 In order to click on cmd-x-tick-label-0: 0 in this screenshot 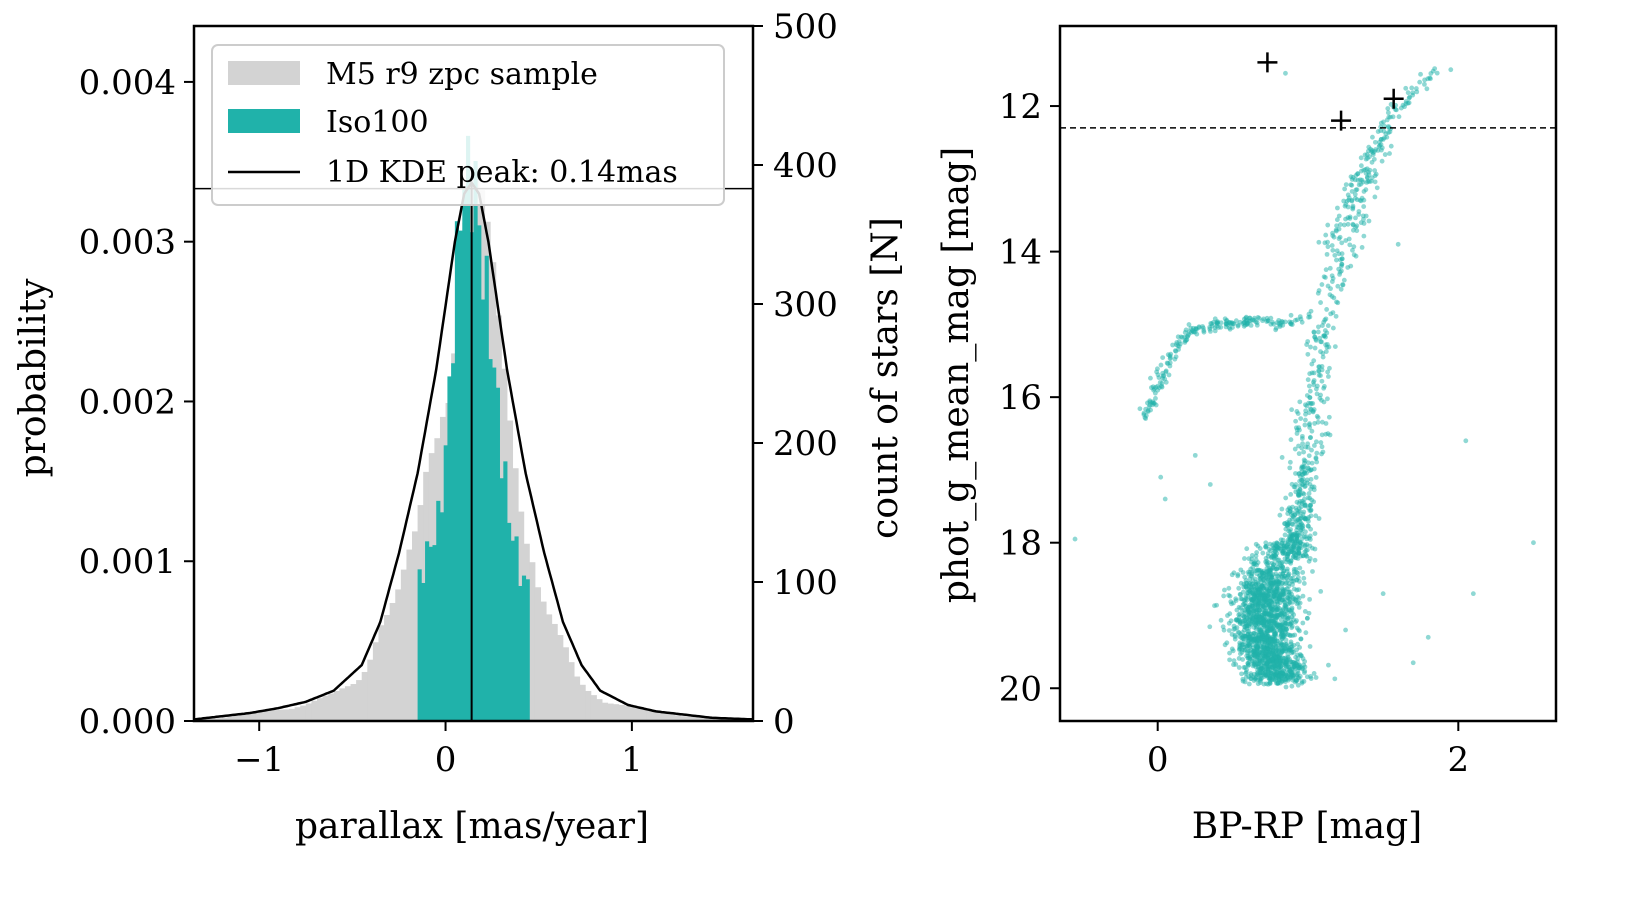, I will do `click(1158, 760)`.